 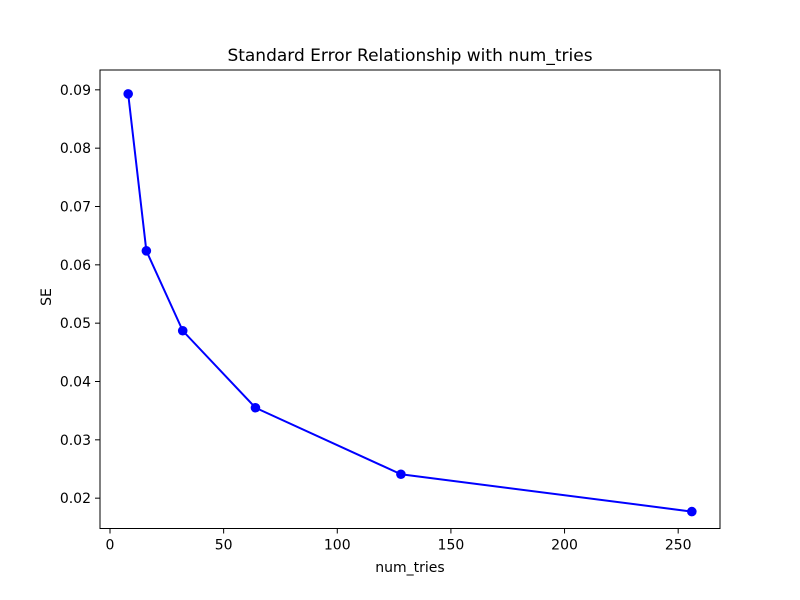 I want to click on x-tick-label: 200, so click(x=564, y=546).